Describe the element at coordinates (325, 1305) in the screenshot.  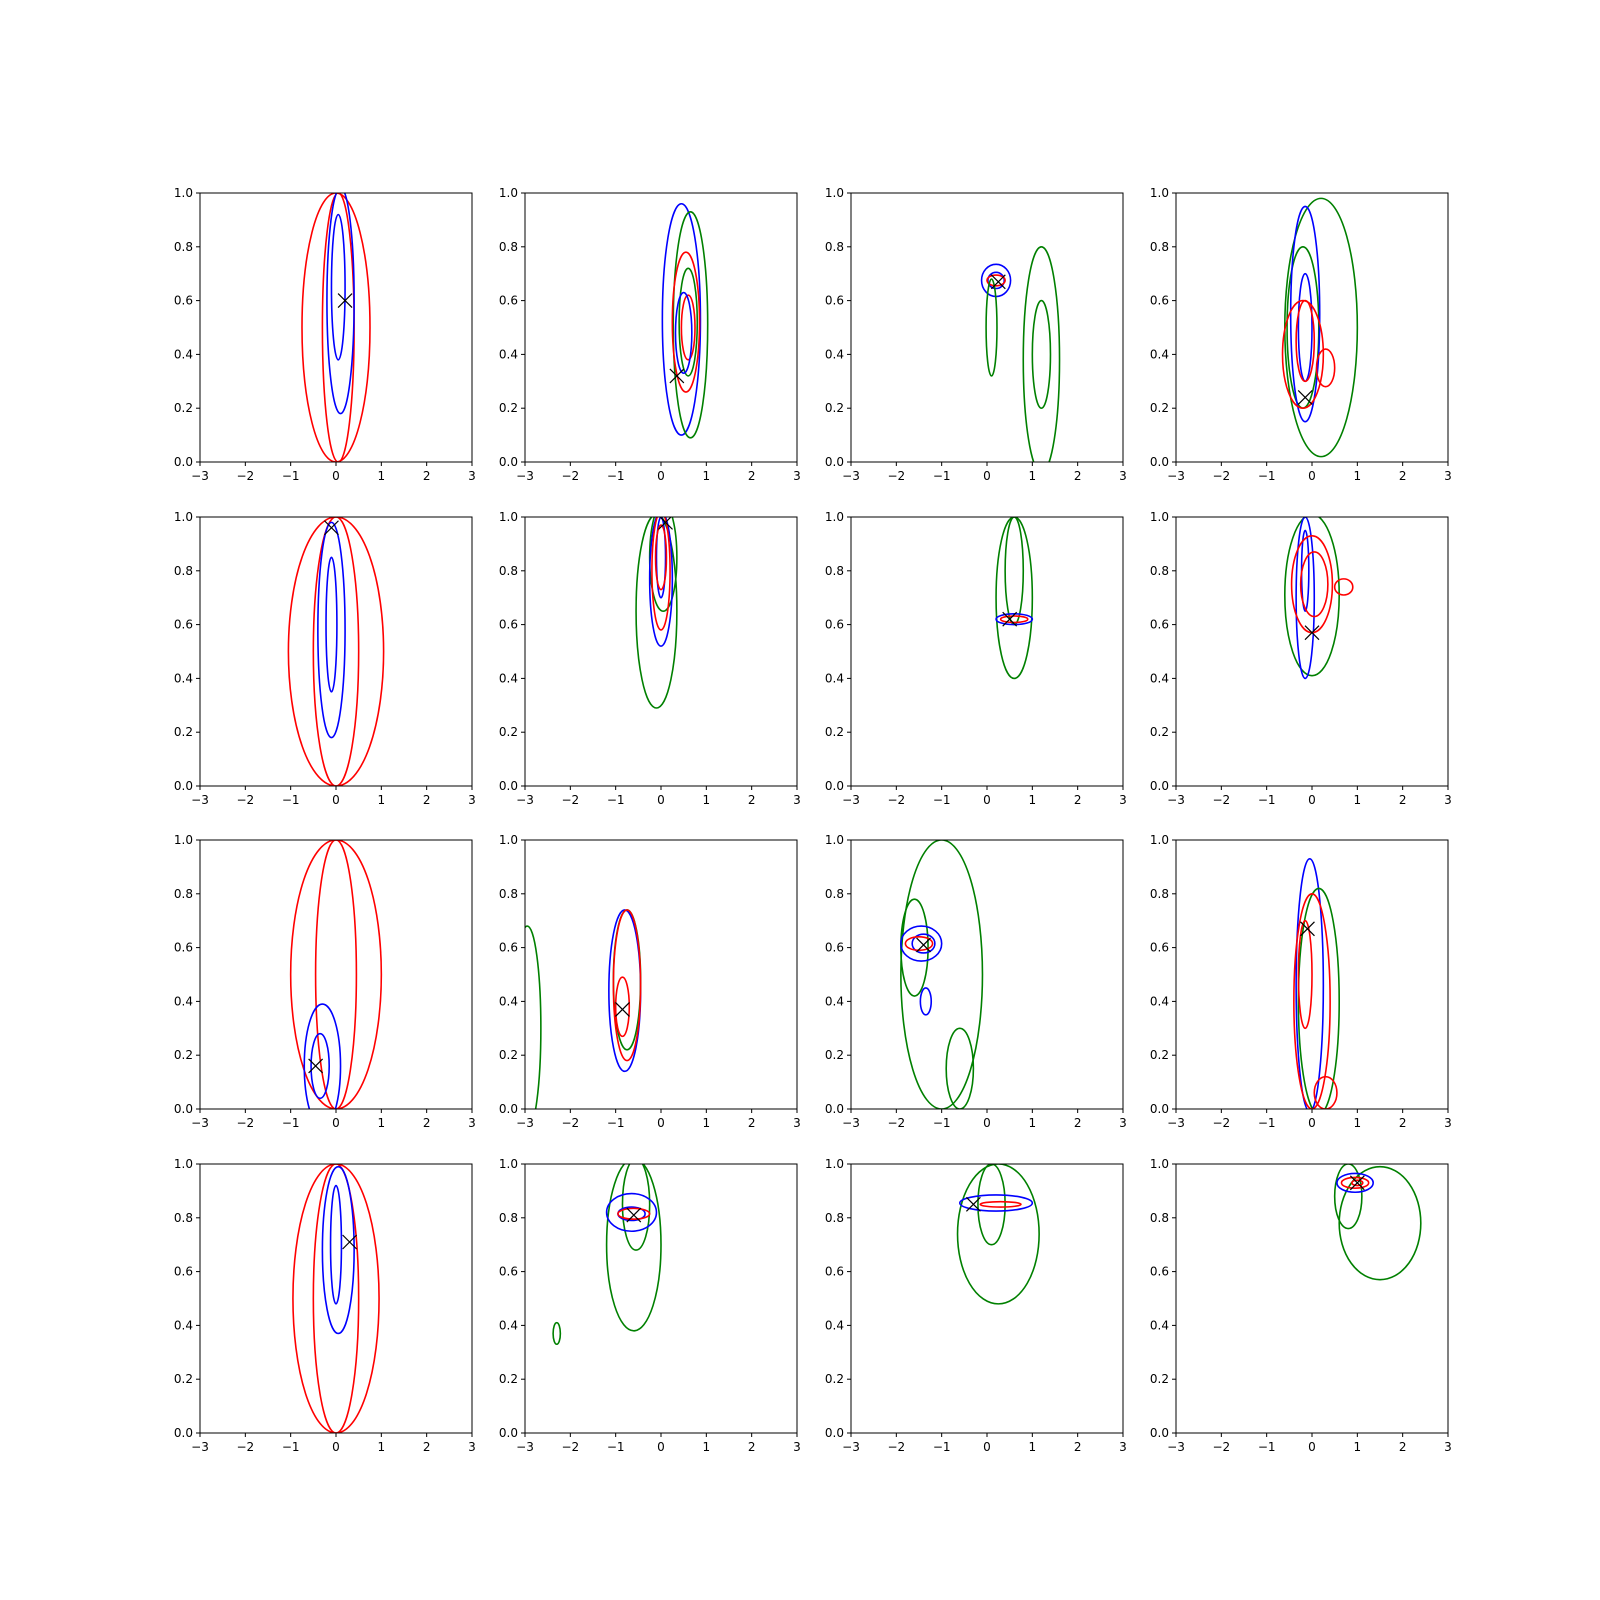
I see `subplot-r3-c0: −3 −2 −1 0 1 2 3 0.0 0.2 0.4 0.6 0.8 1.0` at that location.